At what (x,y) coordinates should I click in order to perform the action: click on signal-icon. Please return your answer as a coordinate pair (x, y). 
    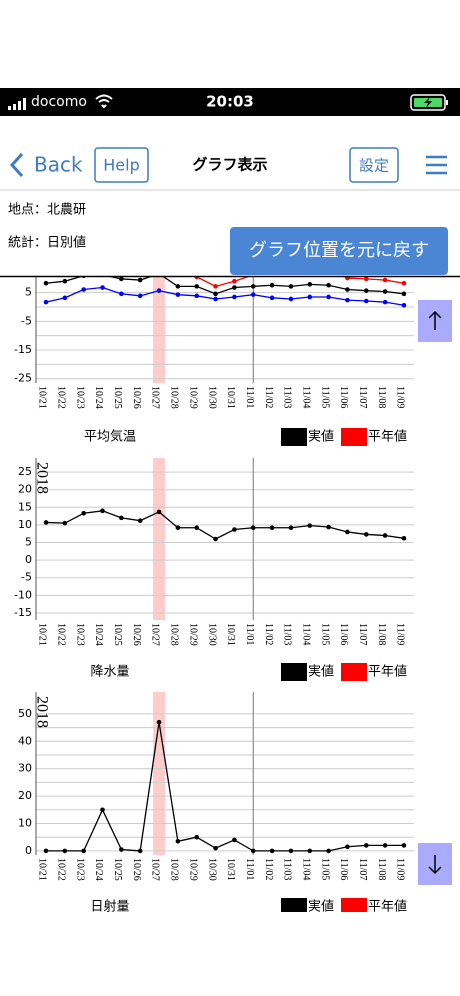
    Looking at the image, I should click on (17, 104).